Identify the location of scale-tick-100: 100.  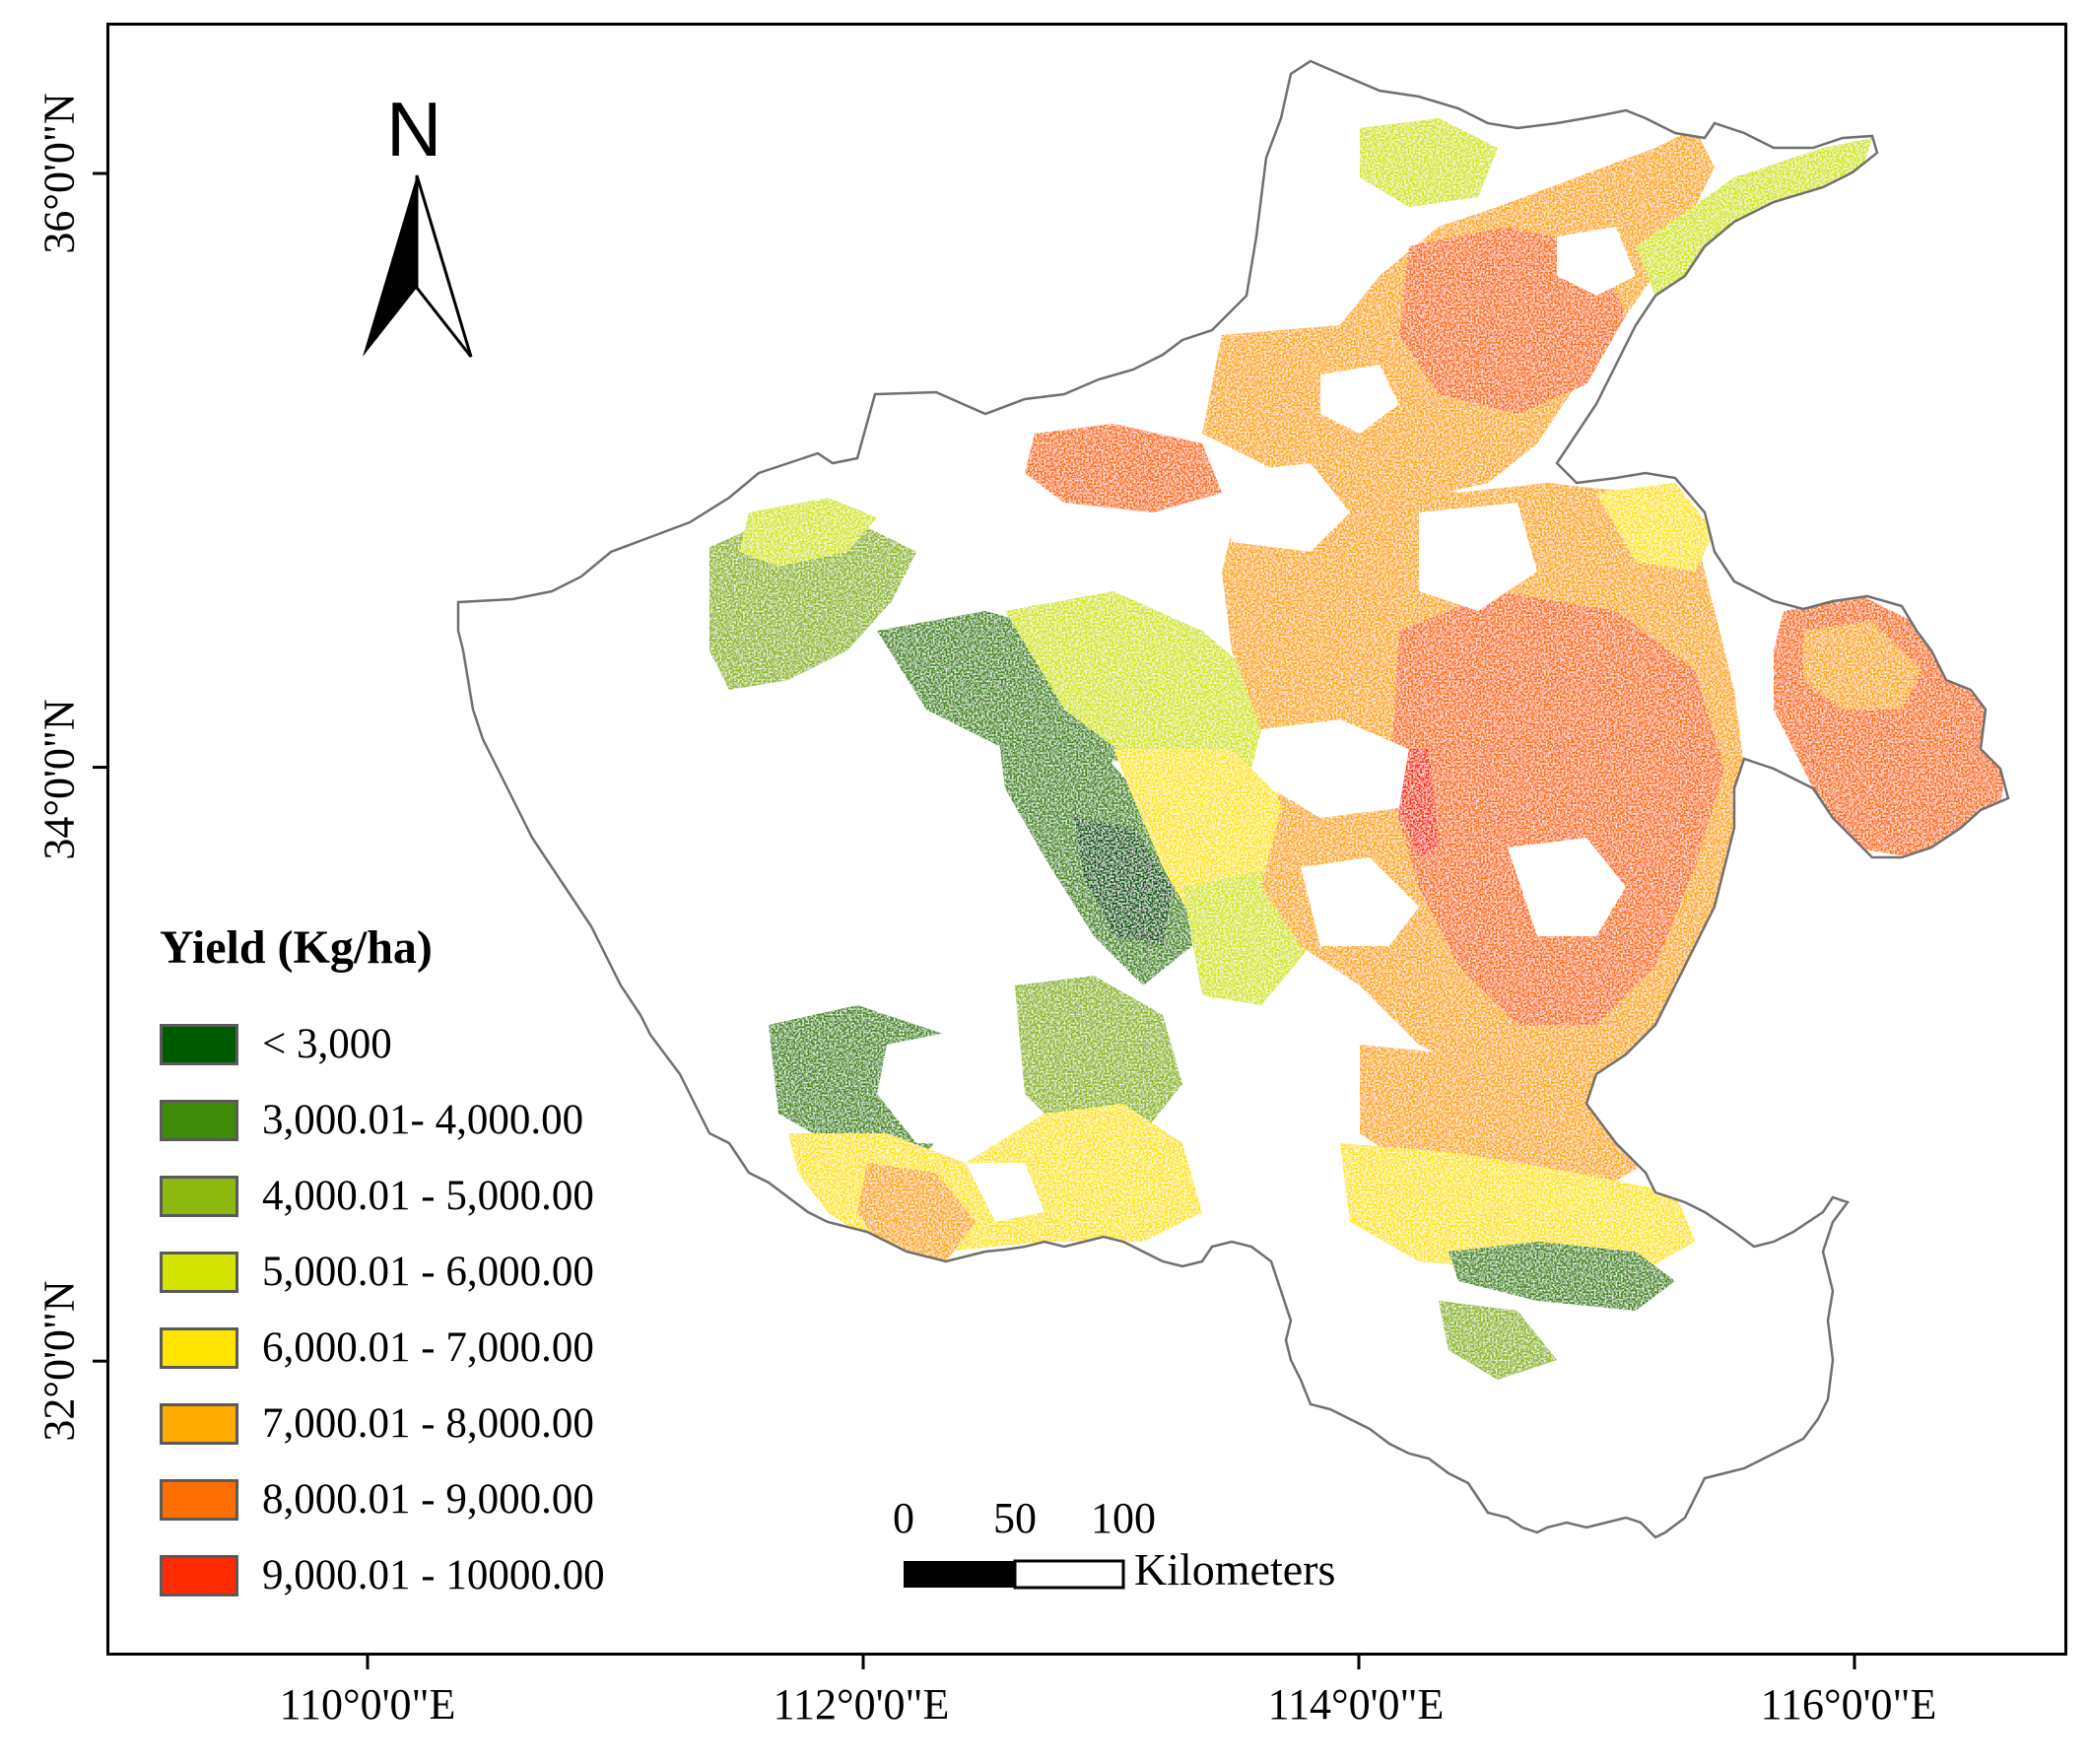
(1123, 1518).